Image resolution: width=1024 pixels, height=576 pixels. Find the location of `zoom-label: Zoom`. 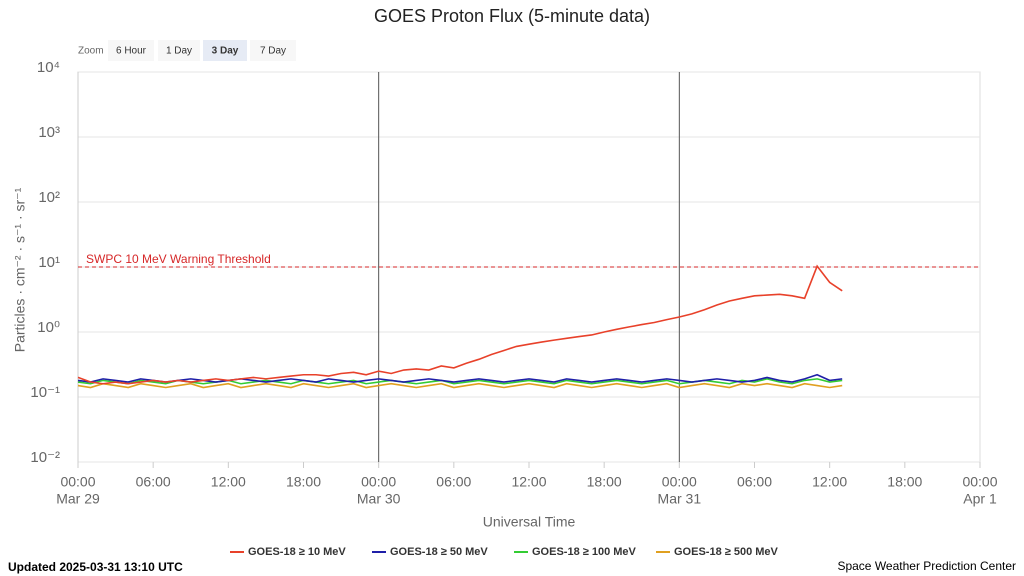

zoom-label: Zoom is located at coordinates (91, 51).